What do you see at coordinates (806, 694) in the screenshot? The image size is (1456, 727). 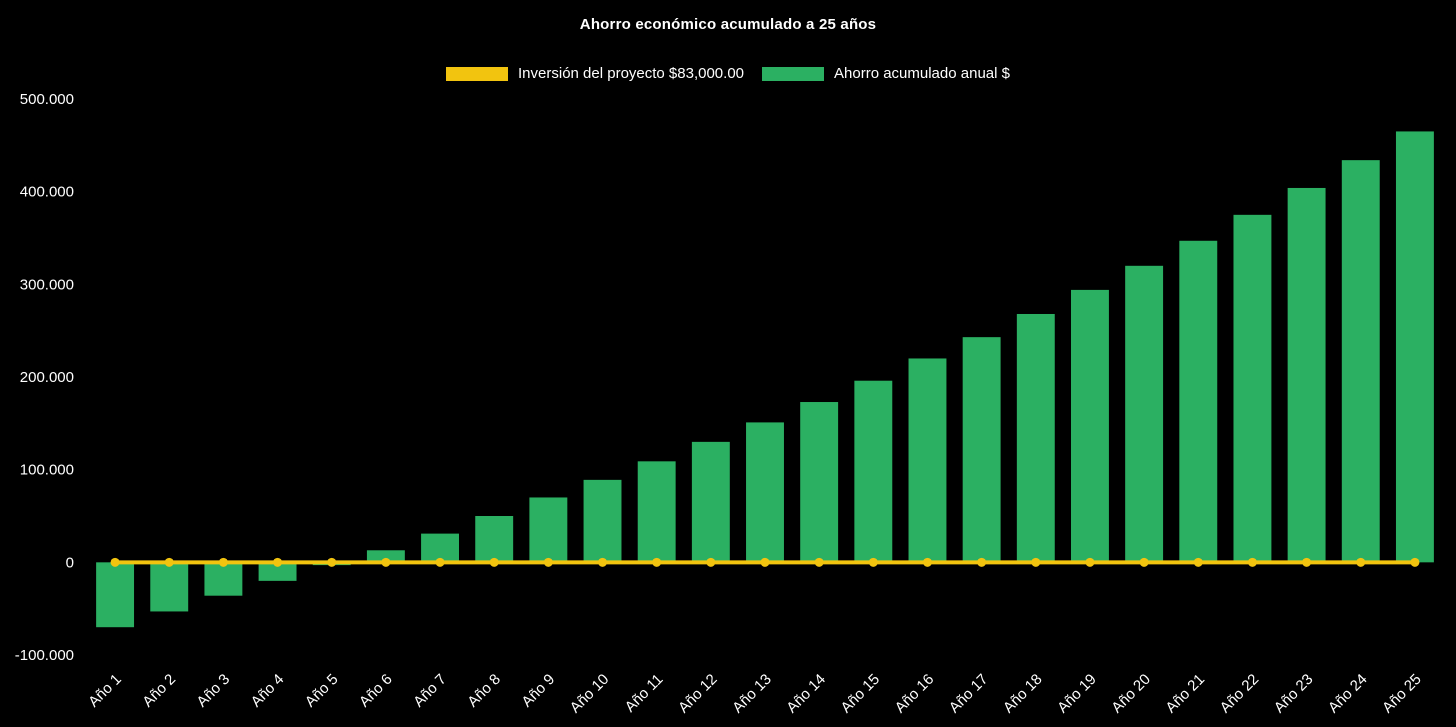 I see `x-axis-label: Año 14` at bounding box center [806, 694].